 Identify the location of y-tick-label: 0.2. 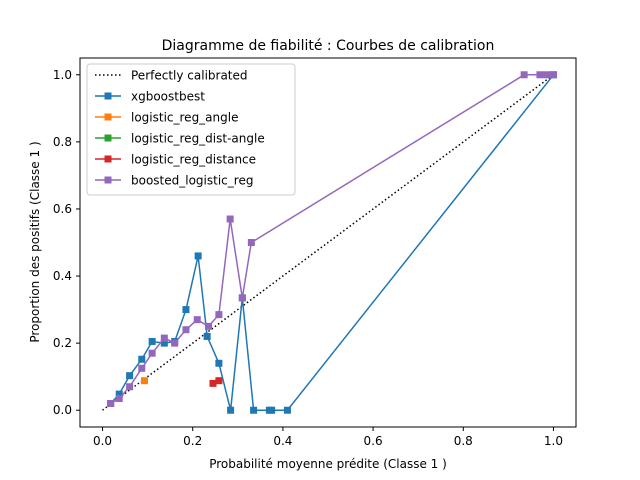
(62, 343).